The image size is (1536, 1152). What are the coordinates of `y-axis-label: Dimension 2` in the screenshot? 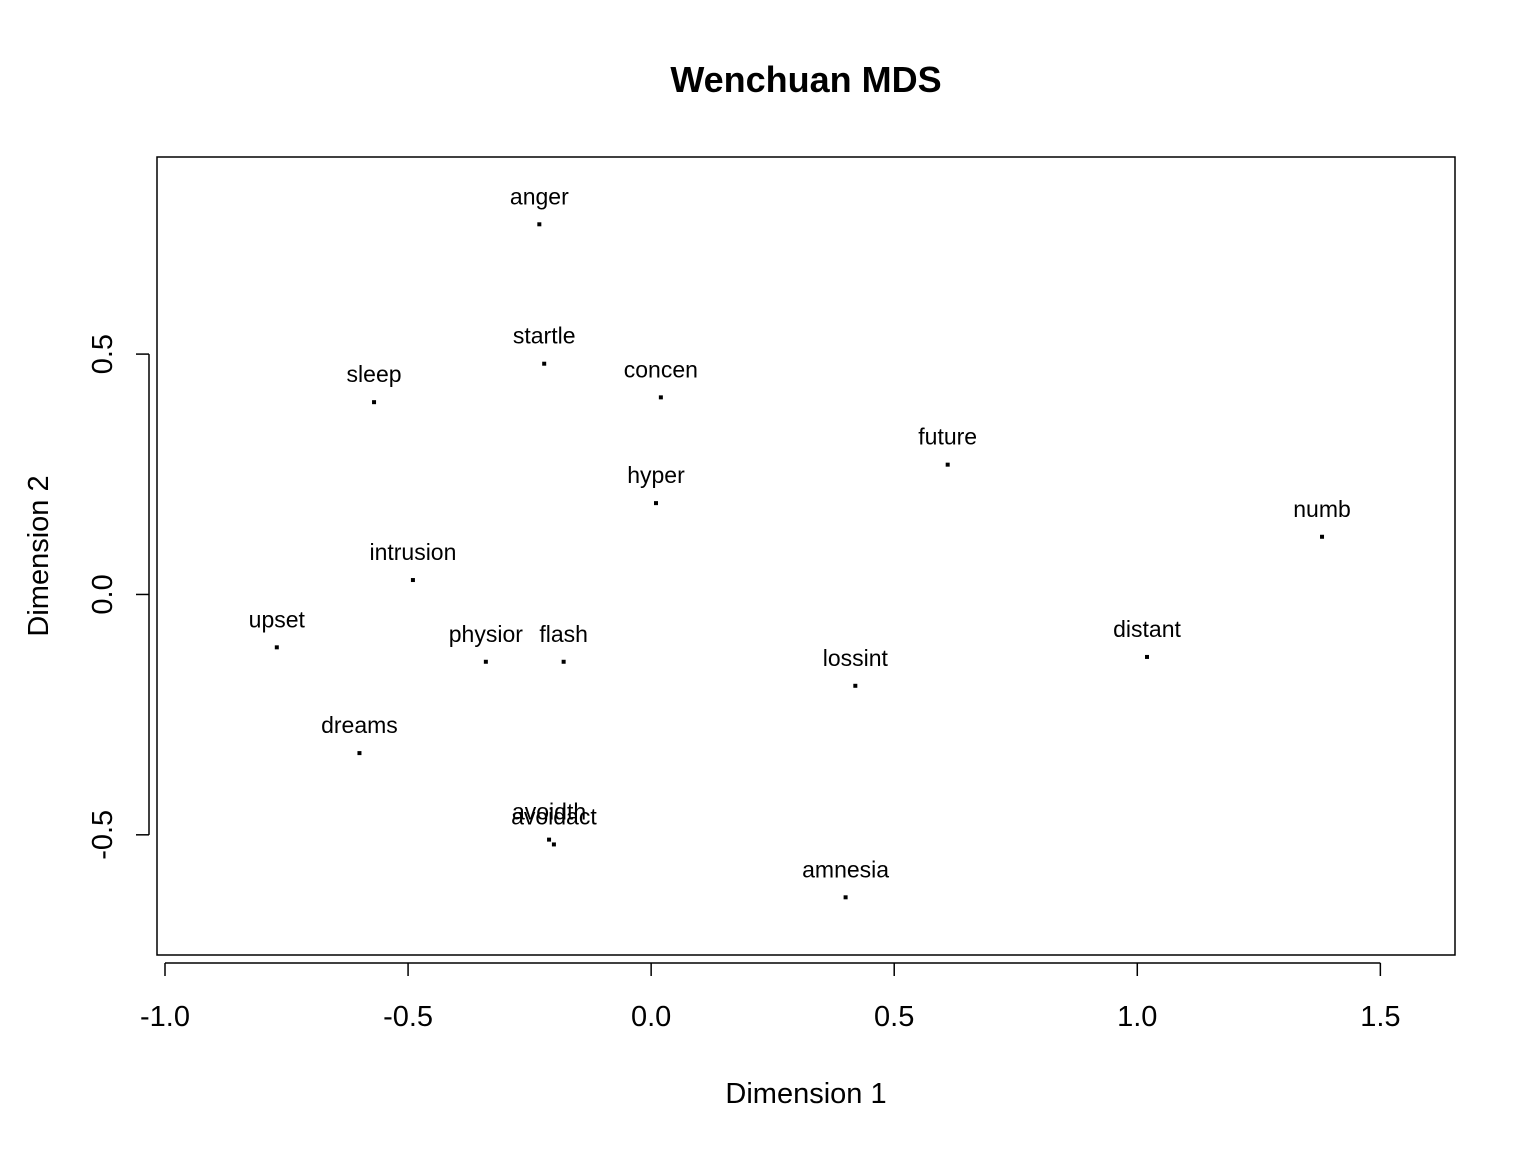 It's located at (39, 555).